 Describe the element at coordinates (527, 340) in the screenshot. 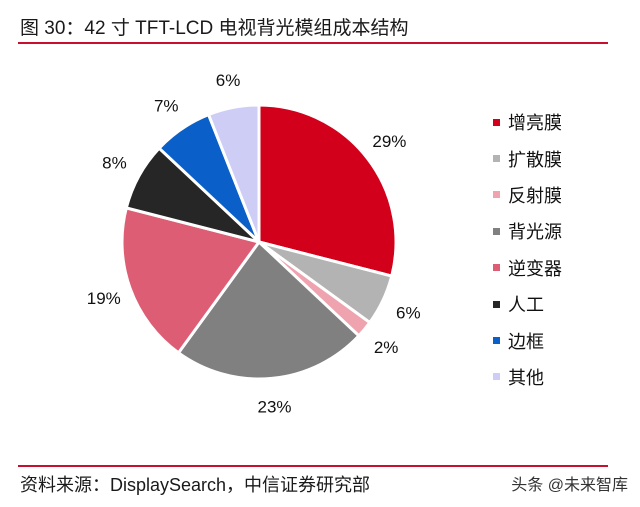

I see `legend-item: 边框` at that location.